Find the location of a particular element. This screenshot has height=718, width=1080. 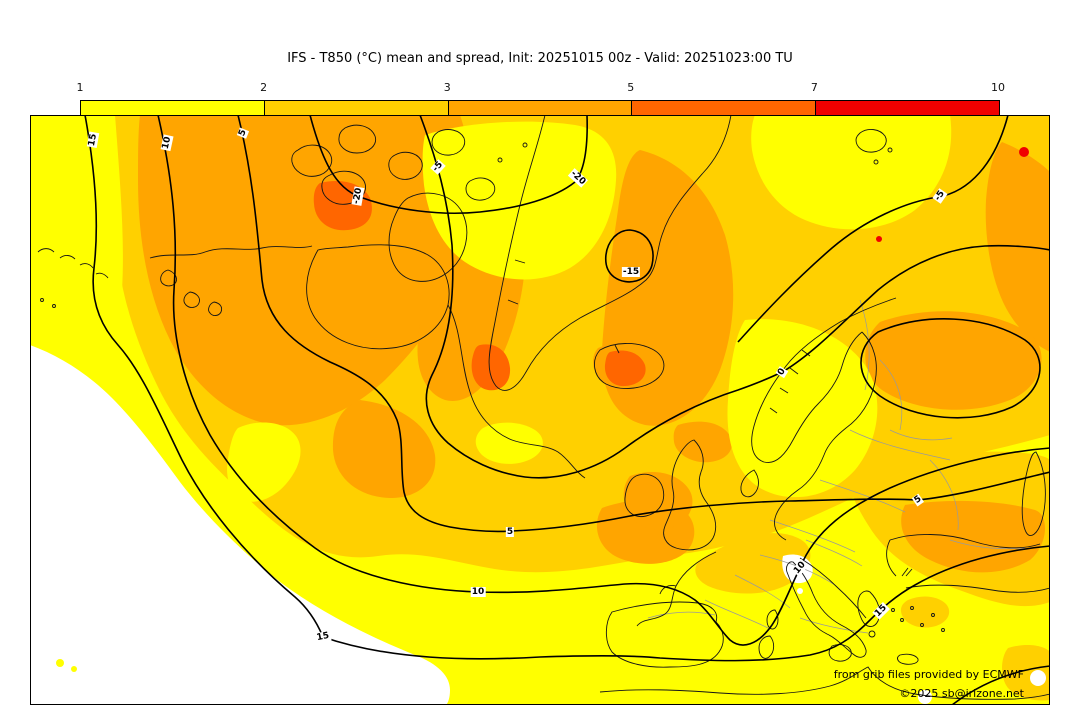

colorbar-tick: 5 is located at coordinates (631, 87).